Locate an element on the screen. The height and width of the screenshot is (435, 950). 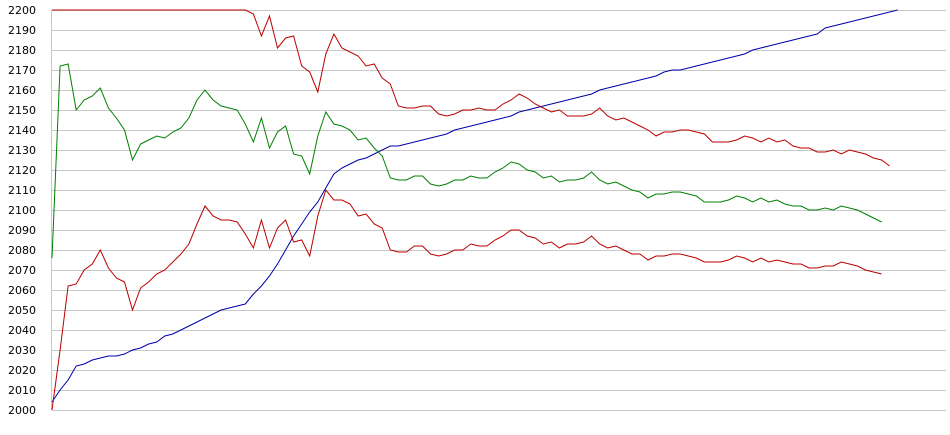
y-tick-label: 2160 is located at coordinates (22, 90).